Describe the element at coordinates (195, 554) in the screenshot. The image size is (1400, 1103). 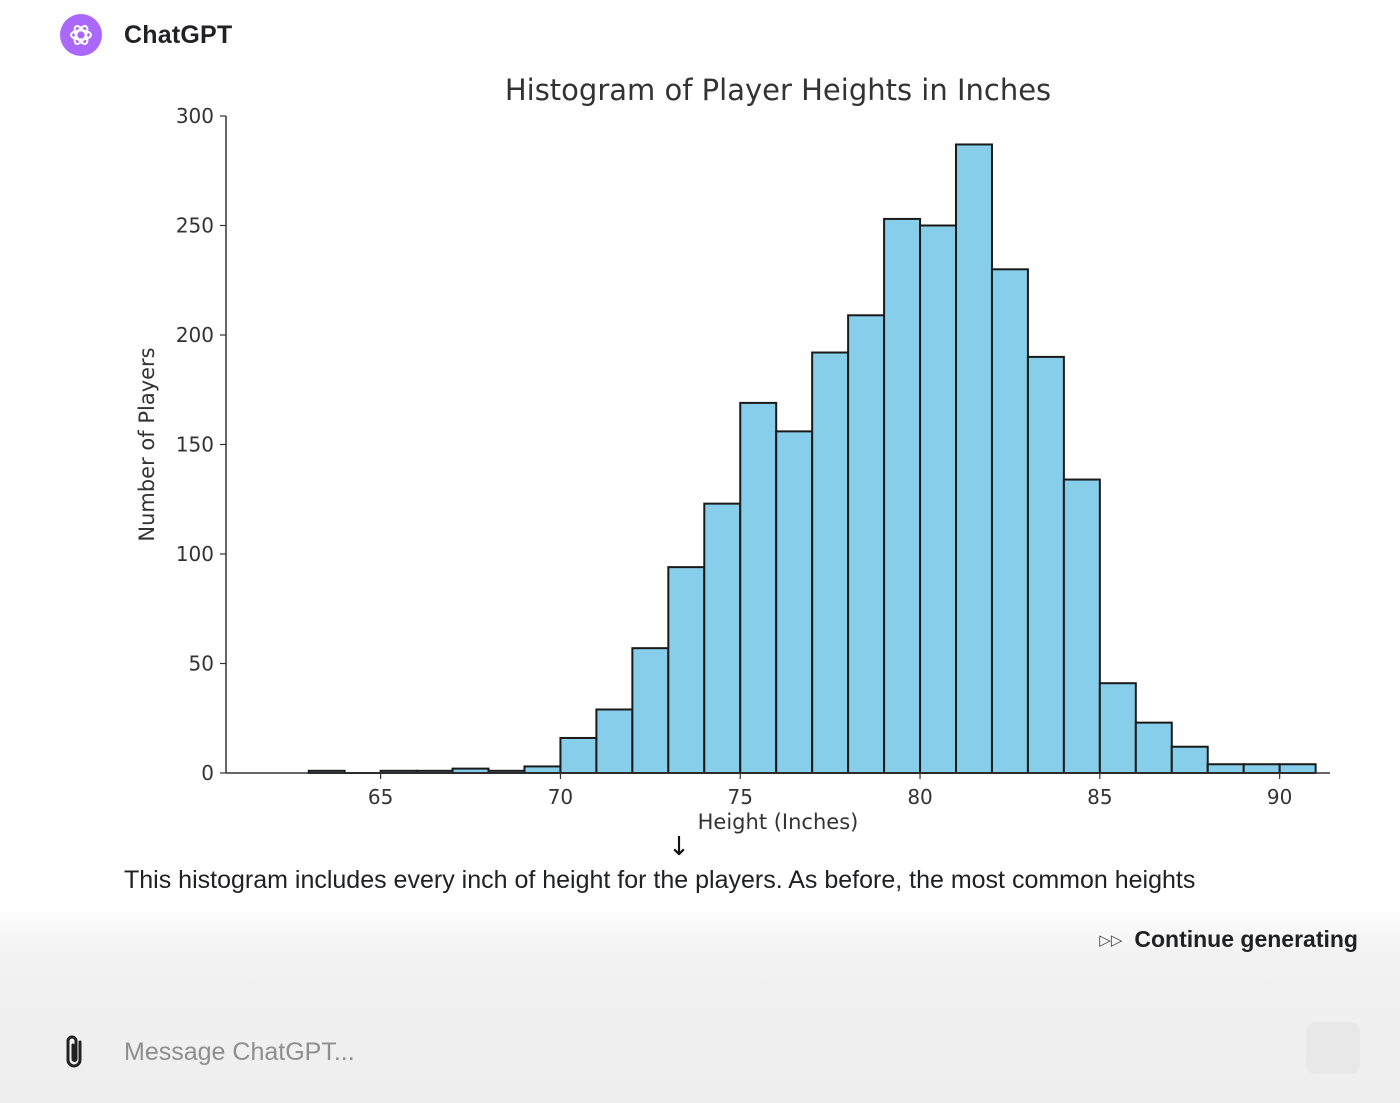
I see `y-tick-label: 100` at that location.